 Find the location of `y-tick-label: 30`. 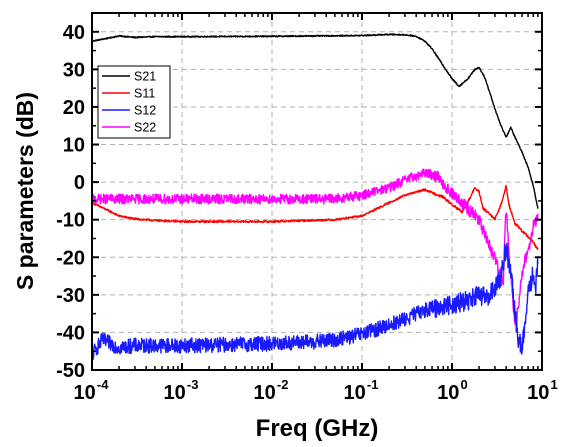

y-tick-label: 30 is located at coordinates (74, 70).